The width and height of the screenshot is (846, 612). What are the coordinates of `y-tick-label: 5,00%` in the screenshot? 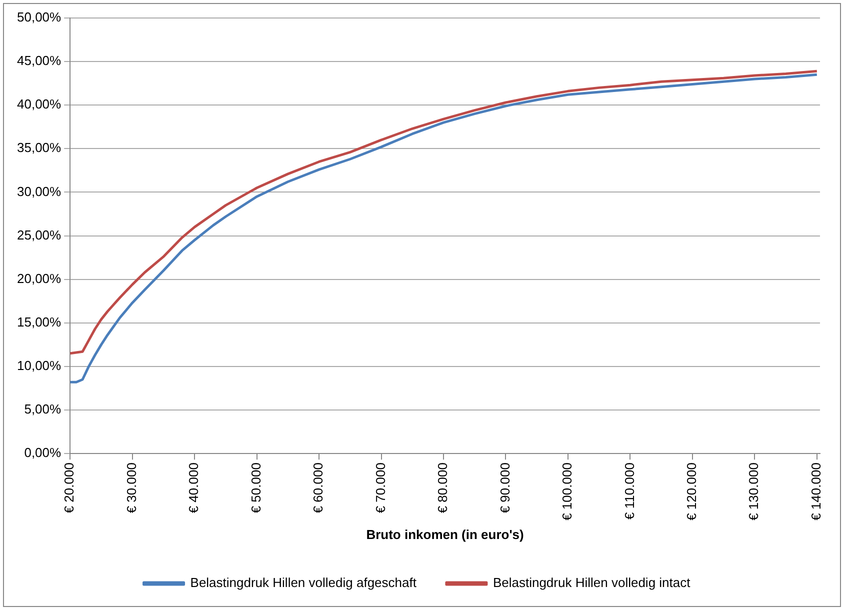 It's located at (43, 409).